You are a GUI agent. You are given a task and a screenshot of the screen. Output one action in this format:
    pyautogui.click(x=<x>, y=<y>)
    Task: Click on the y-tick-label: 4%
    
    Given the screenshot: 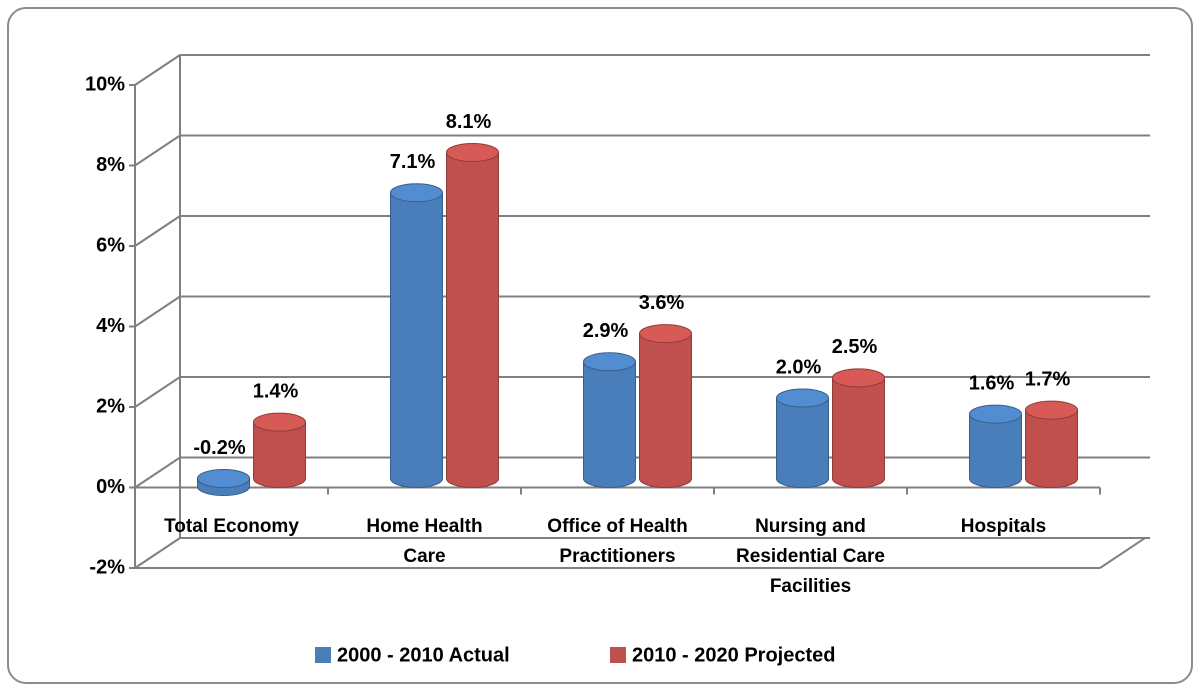 What is the action you would take?
    pyautogui.click(x=110, y=326)
    